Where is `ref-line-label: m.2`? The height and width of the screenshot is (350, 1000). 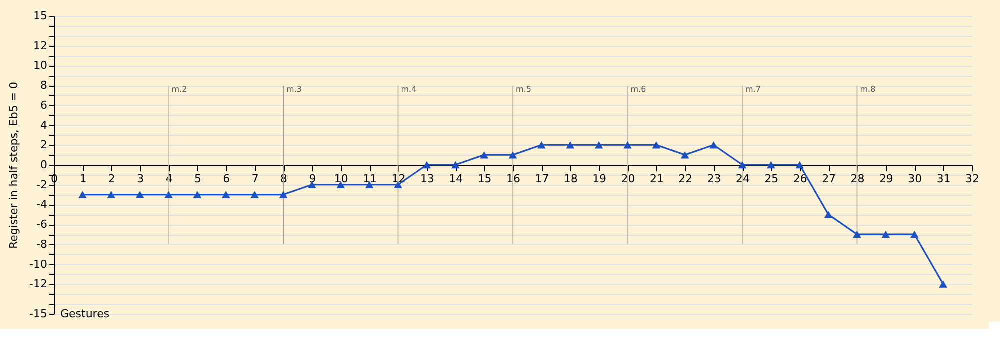 ref-line-label: m.2 is located at coordinates (180, 89).